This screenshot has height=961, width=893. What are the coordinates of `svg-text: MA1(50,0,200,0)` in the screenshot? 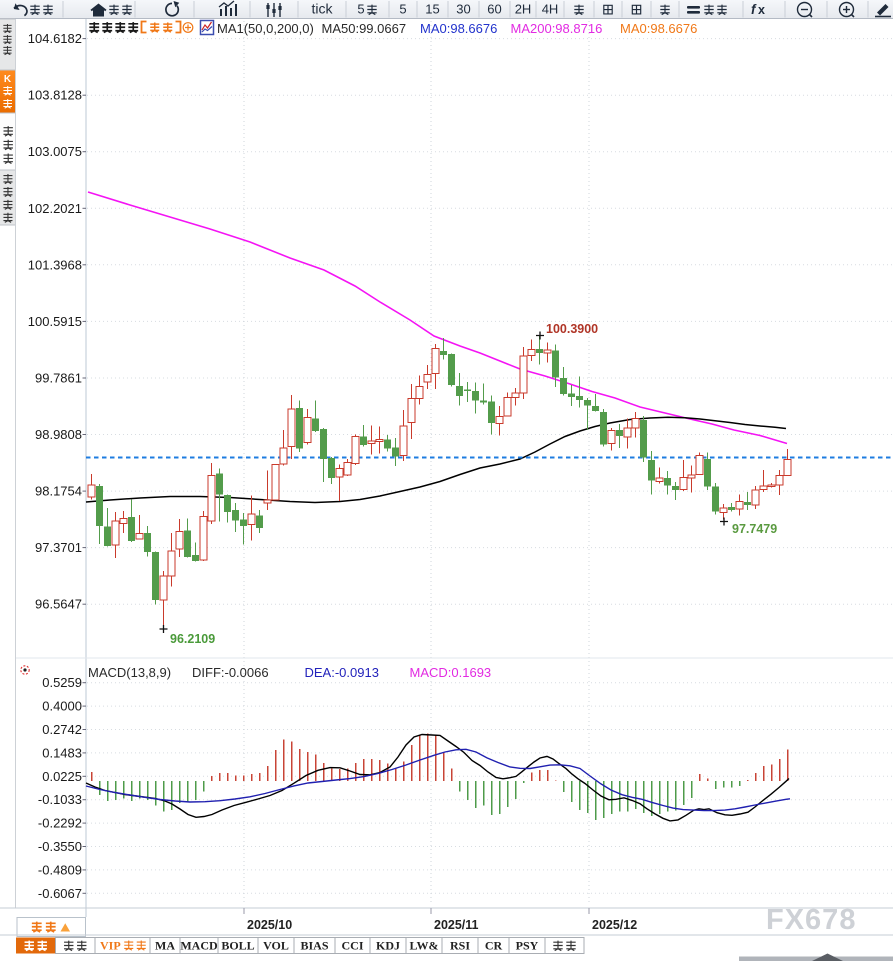 It's located at (265, 28).